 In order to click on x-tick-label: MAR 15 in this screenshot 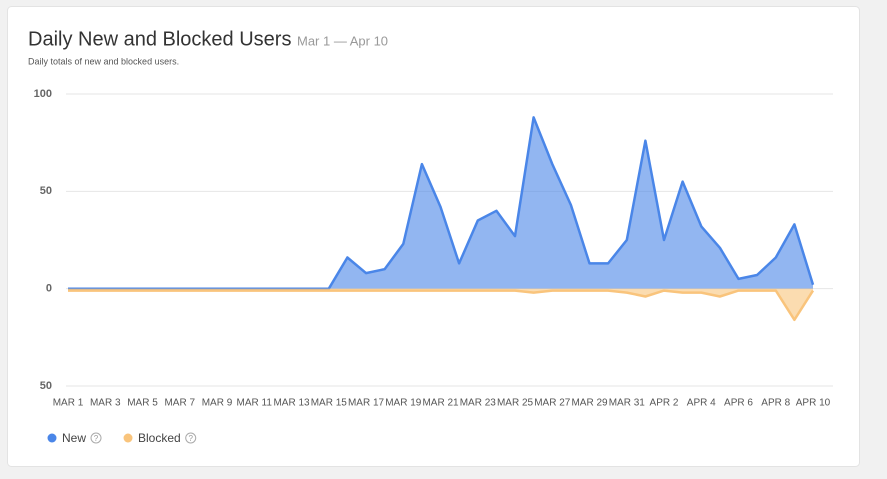, I will do `click(329, 403)`.